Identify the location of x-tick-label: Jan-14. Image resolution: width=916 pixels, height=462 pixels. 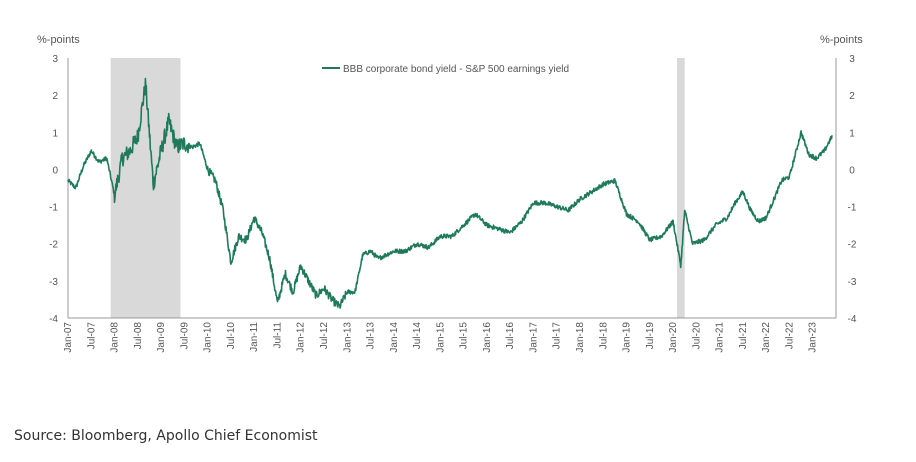
(394, 337).